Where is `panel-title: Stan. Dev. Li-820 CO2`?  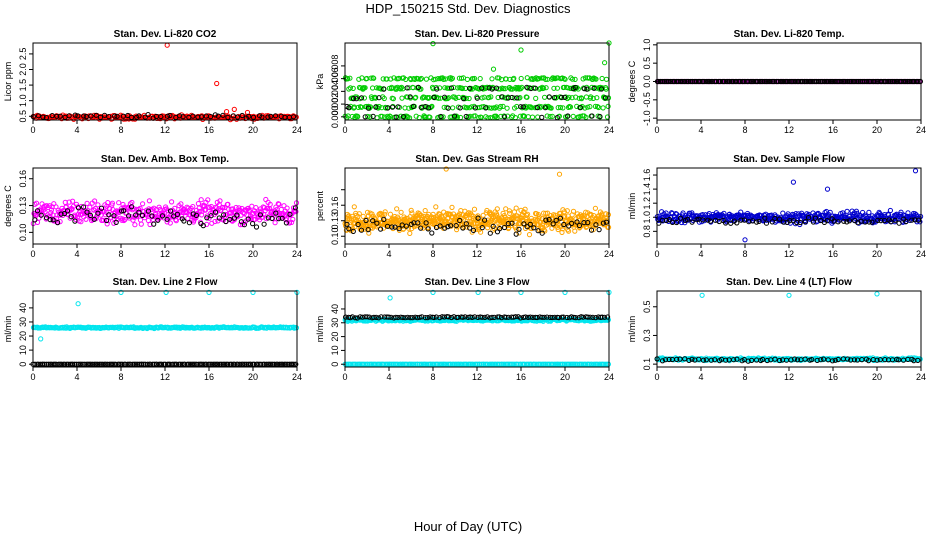
panel-title: Stan. Dev. Li-820 CO2 is located at coordinates (165, 34).